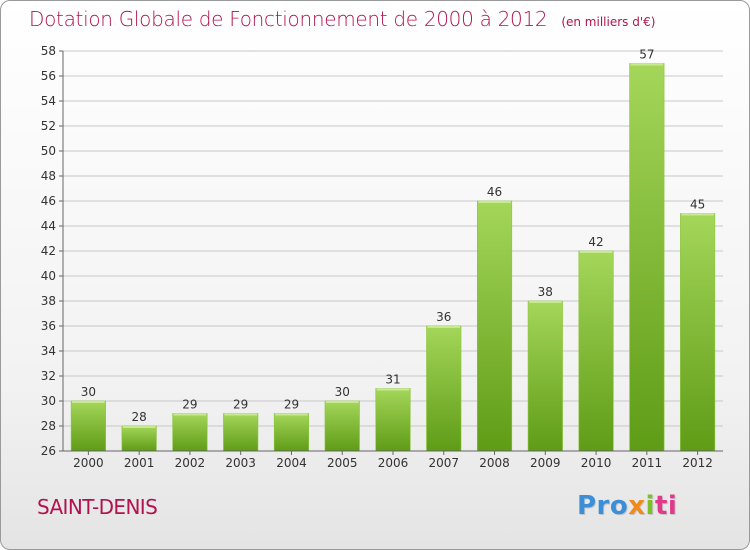 The width and height of the screenshot is (750, 550). Describe the element at coordinates (48, 51) in the screenshot. I see `y-tick-label: 58` at that location.